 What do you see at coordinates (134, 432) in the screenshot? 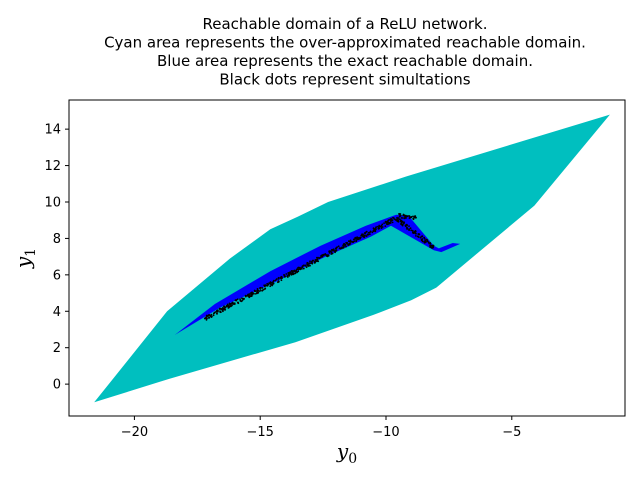
I see `x-tick-label: −20` at bounding box center [134, 432].